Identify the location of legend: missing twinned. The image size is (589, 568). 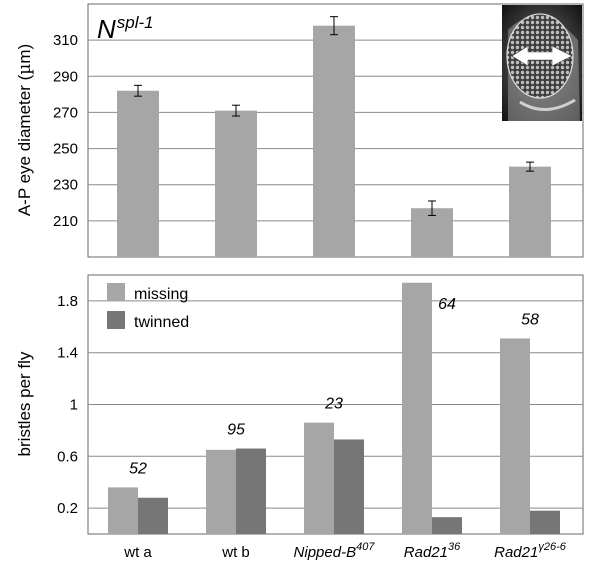
(148, 307).